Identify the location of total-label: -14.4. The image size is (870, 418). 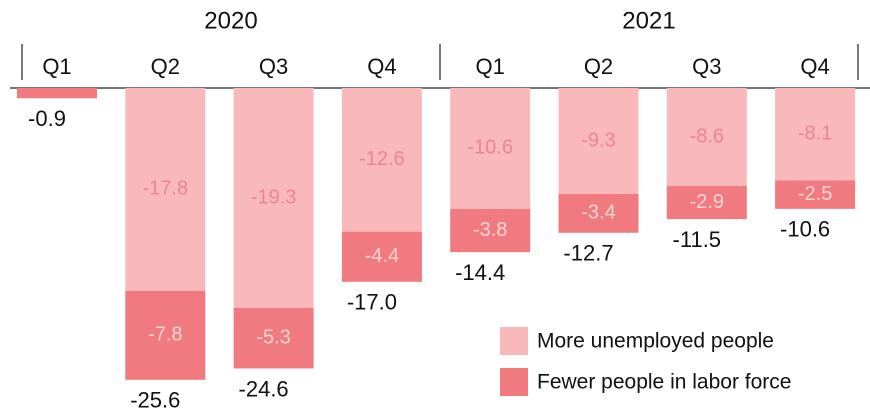
(480, 272).